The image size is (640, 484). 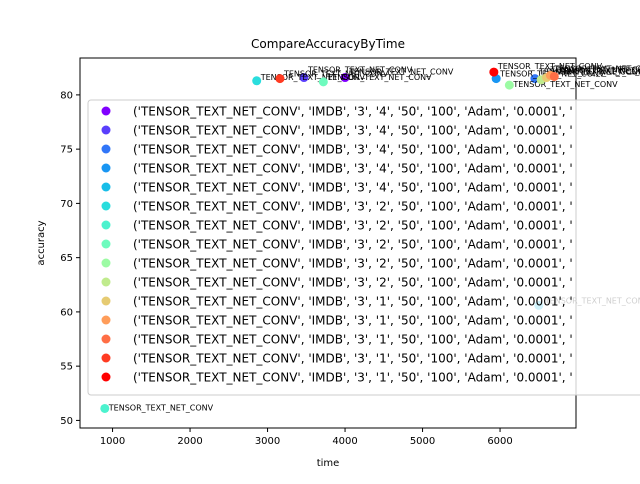 What do you see at coordinates (66, 421) in the screenshot?
I see `y-tick-label: 50` at bounding box center [66, 421].